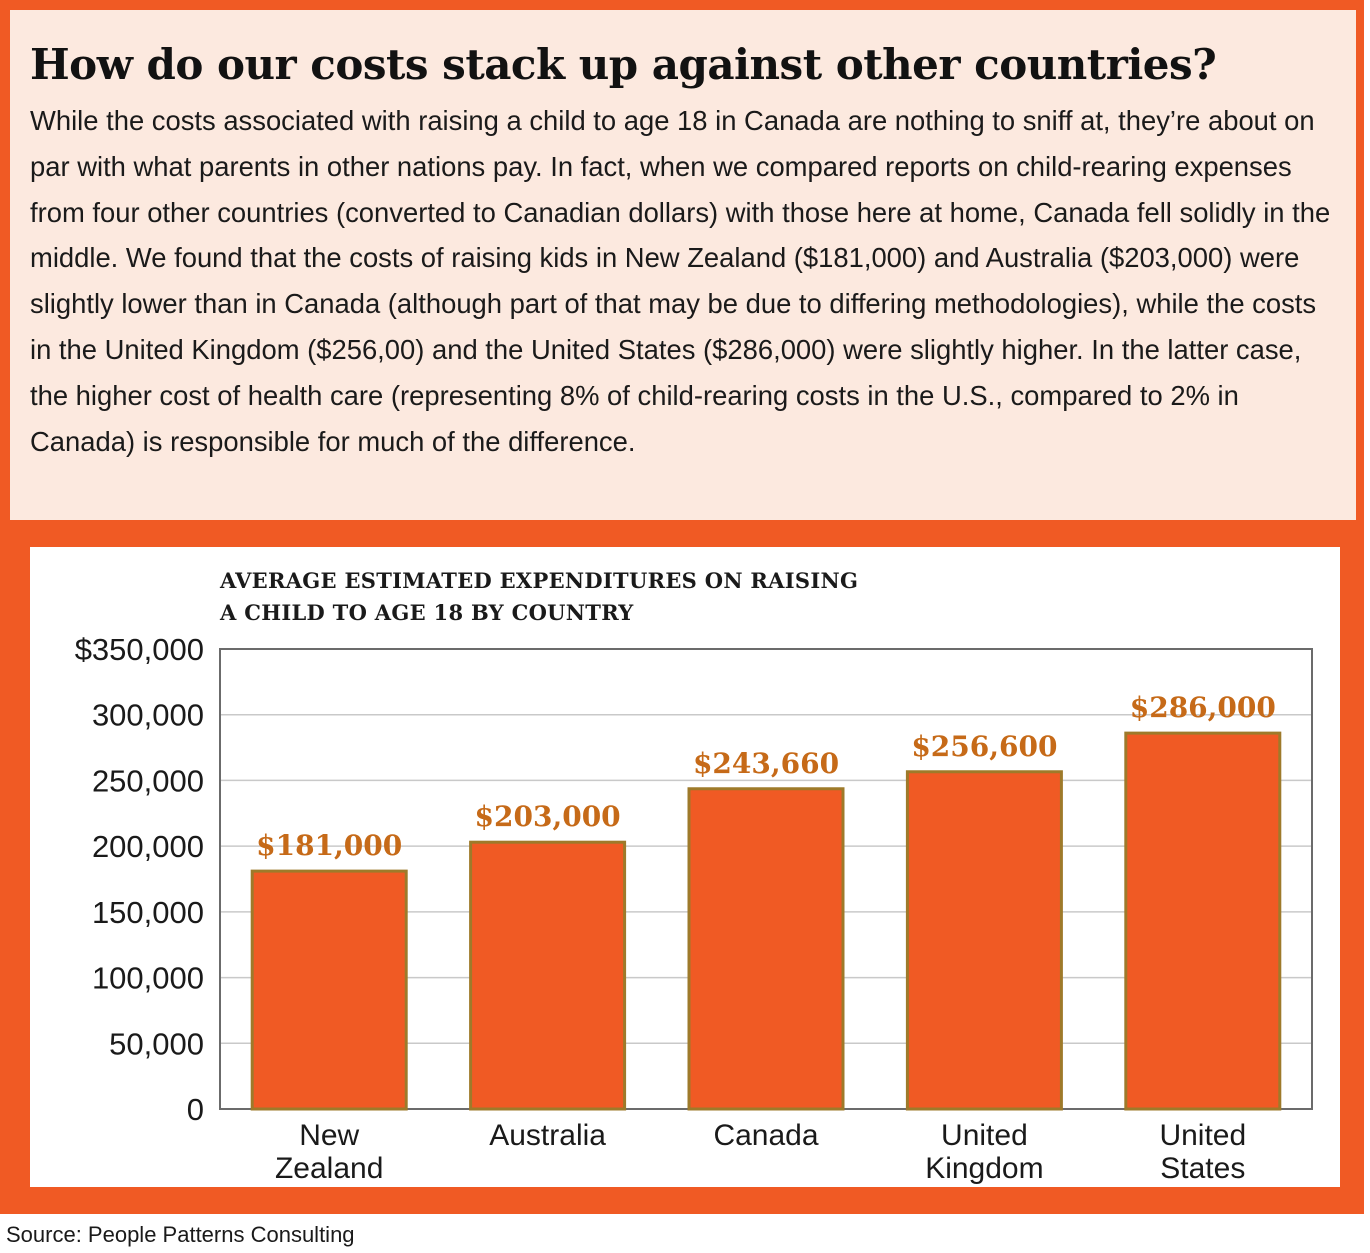  What do you see at coordinates (148, 846) in the screenshot?
I see `y-tick-label: 200,000` at bounding box center [148, 846].